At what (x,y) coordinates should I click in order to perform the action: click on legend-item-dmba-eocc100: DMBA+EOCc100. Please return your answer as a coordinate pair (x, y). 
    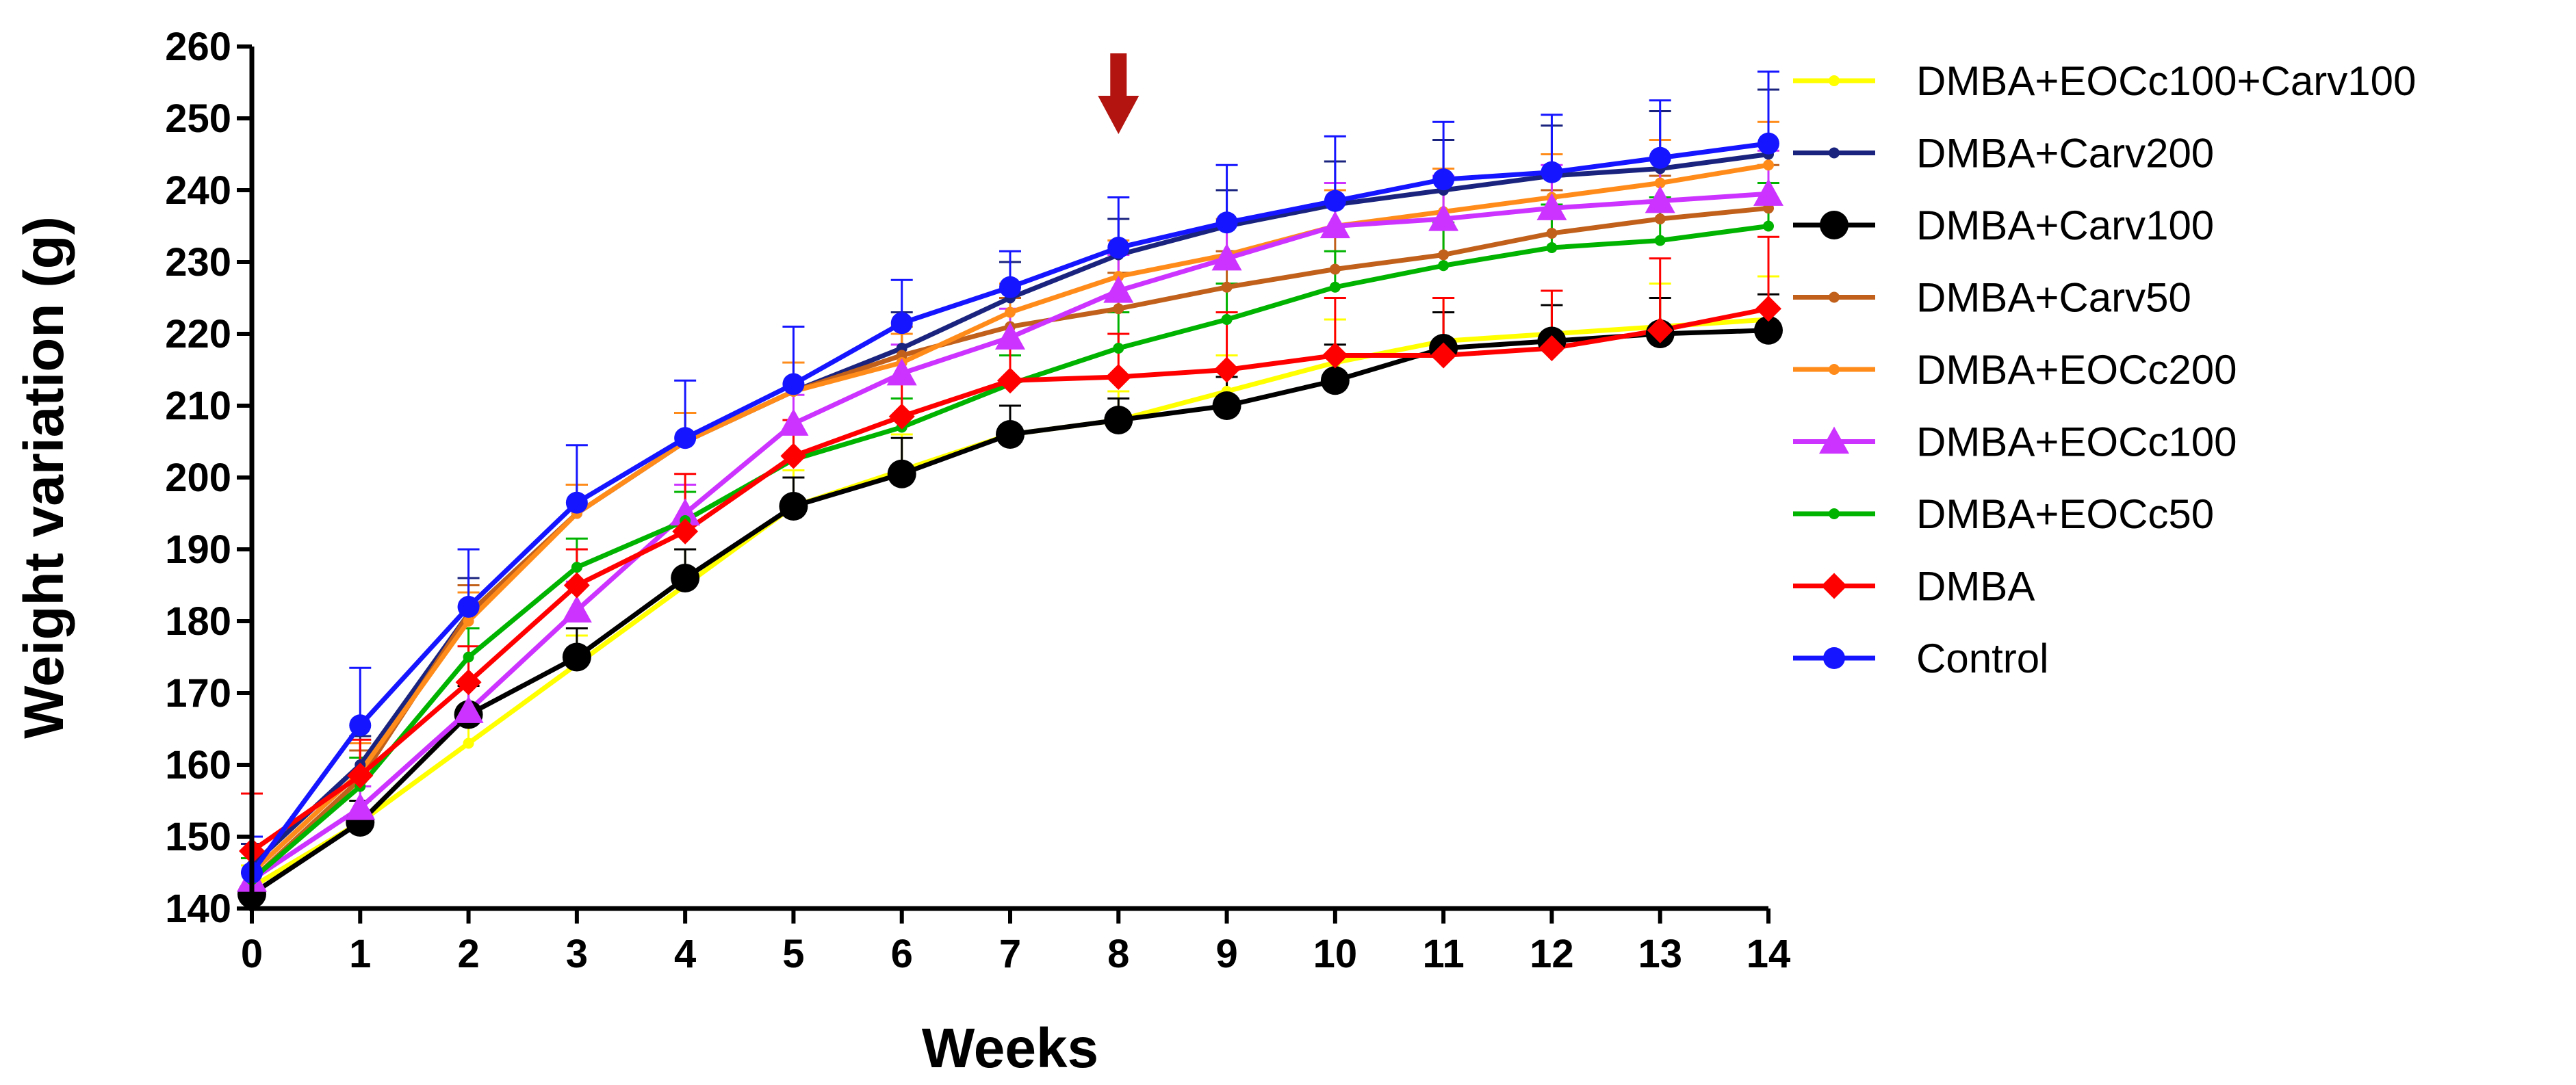
    Looking at the image, I should click on (2015, 442).